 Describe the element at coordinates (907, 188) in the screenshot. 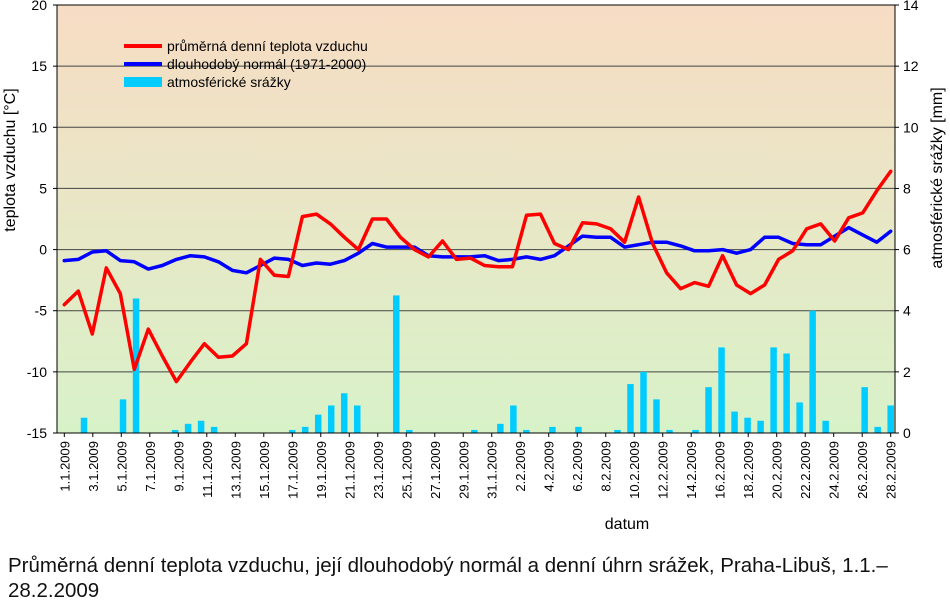

I see `right-tick-label: 8` at that location.